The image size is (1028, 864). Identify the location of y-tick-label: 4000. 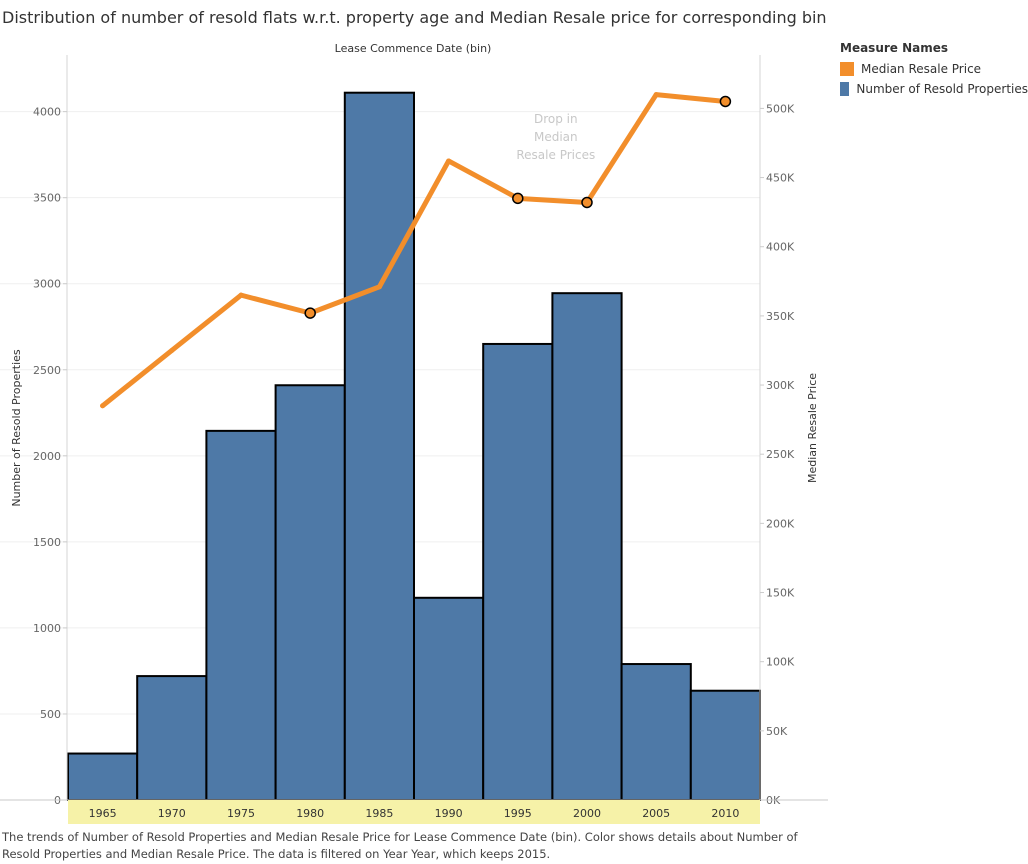
(47, 112).